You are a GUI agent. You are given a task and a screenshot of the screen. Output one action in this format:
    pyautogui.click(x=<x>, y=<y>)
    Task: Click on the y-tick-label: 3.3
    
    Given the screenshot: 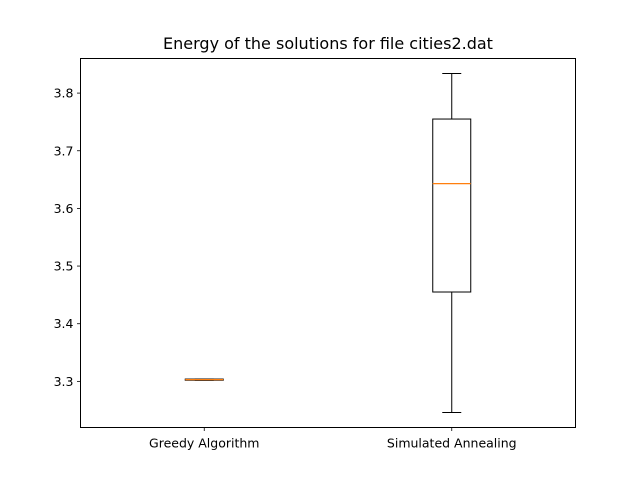 What is the action you would take?
    pyautogui.click(x=64, y=381)
    